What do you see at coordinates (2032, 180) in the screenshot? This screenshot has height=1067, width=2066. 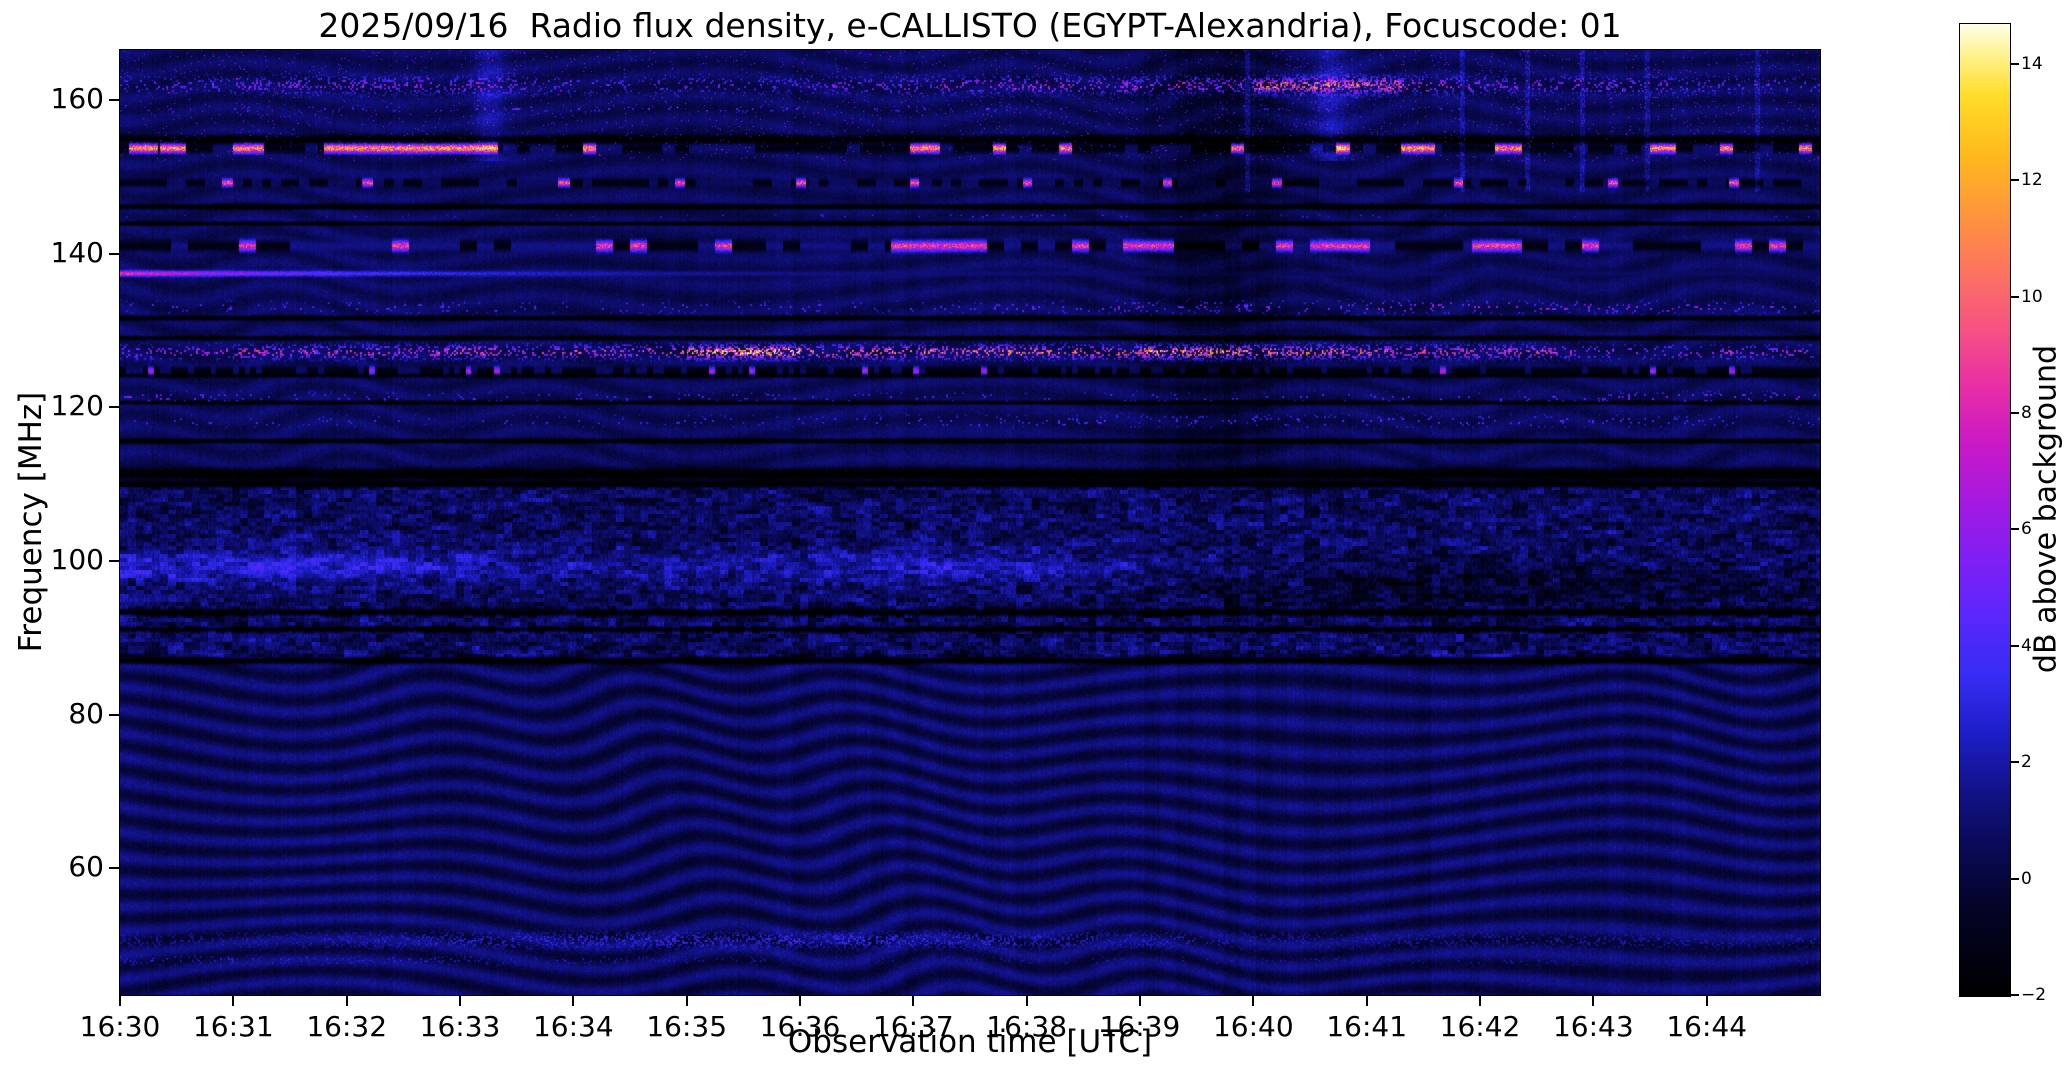 I see `colorbar-tick-label: 12` at bounding box center [2032, 180].